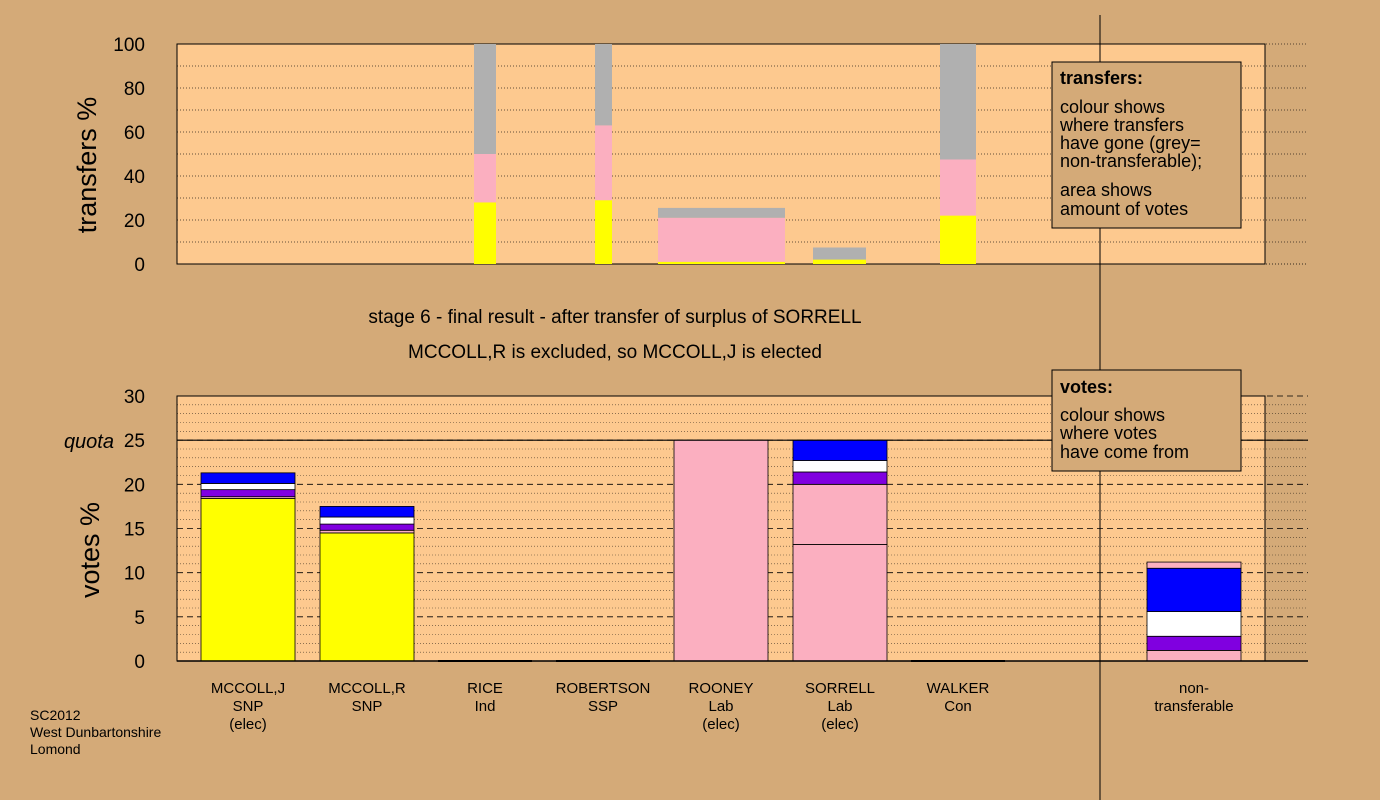  I want to click on votes-legend-box, so click(1146, 420).